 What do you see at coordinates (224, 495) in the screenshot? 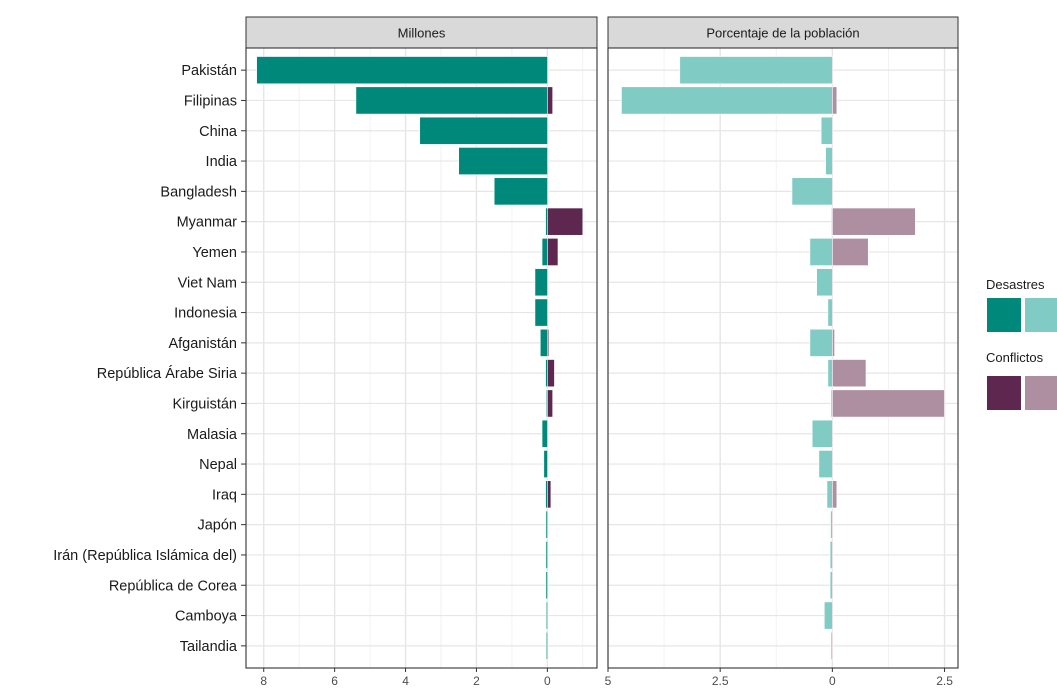
I see `y-tick-label: Iraq` at bounding box center [224, 495].